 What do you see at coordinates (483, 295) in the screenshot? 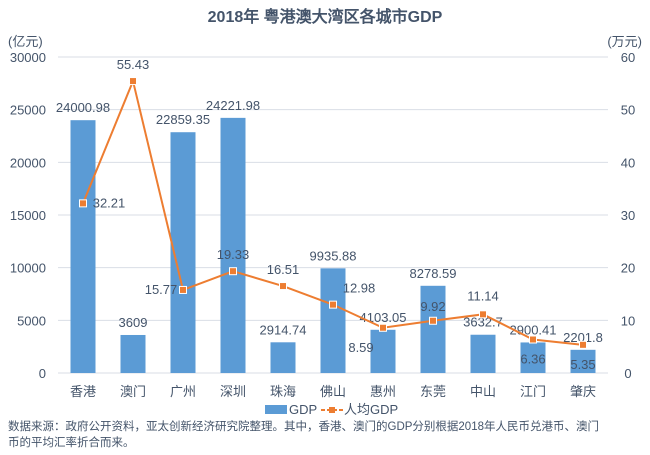
I see `per-capita-label: 11.14` at bounding box center [483, 295].